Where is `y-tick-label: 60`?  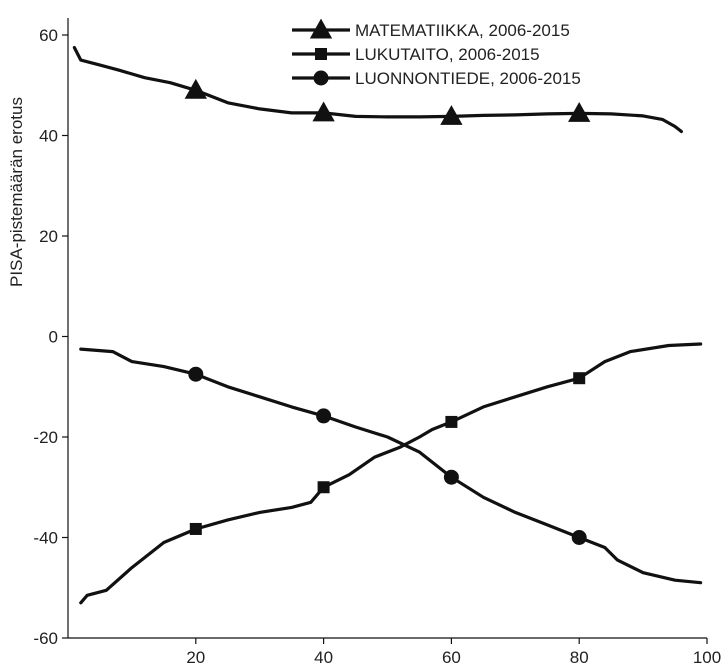
y-tick-label: 60 is located at coordinates (48, 35).